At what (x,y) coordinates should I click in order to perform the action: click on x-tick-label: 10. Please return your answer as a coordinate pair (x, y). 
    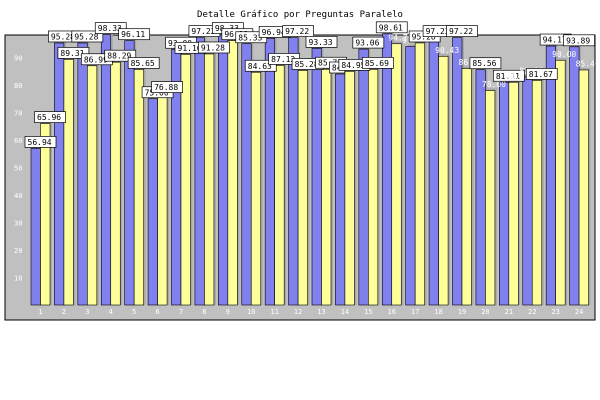
    Looking at the image, I should click on (251, 312).